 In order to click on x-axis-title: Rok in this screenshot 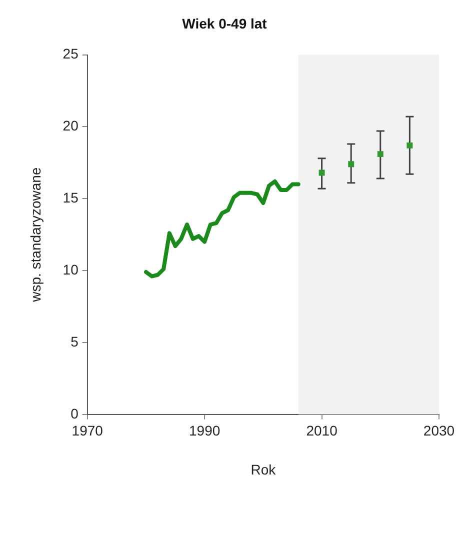, I will do `click(263, 469)`.